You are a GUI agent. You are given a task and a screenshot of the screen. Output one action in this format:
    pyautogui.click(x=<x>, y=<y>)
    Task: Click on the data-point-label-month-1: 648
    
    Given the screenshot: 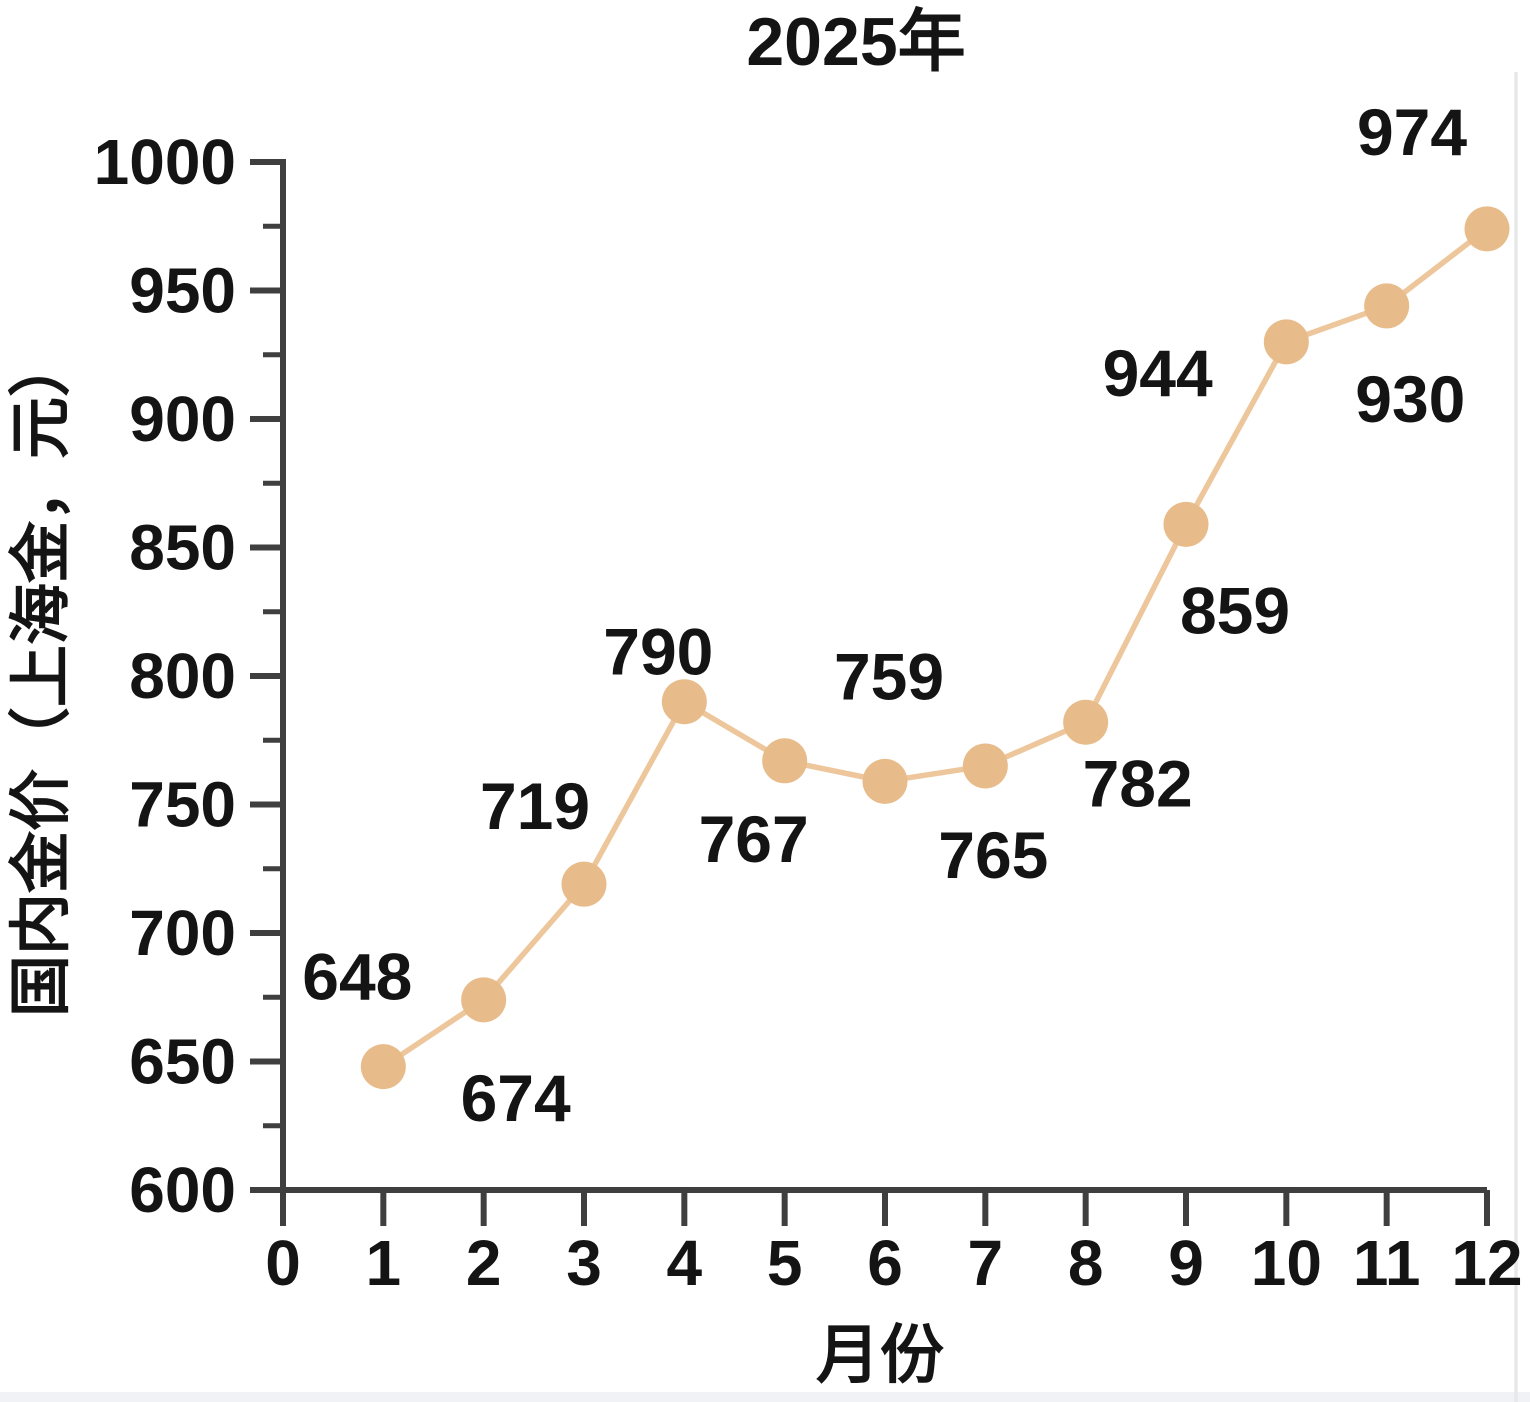 What is the action you would take?
    pyautogui.click(x=357, y=977)
    